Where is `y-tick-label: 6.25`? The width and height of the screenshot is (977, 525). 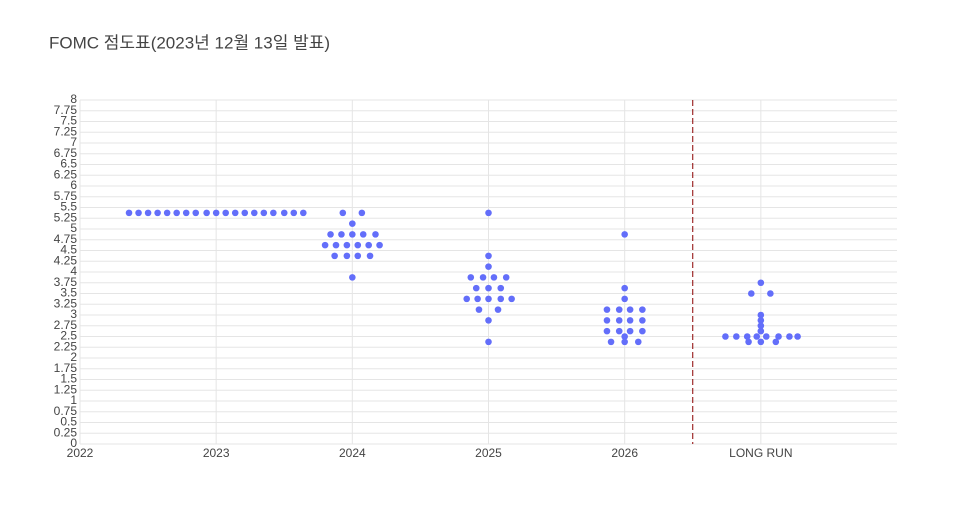 y-tick-label: 6.25 is located at coordinates (66, 174).